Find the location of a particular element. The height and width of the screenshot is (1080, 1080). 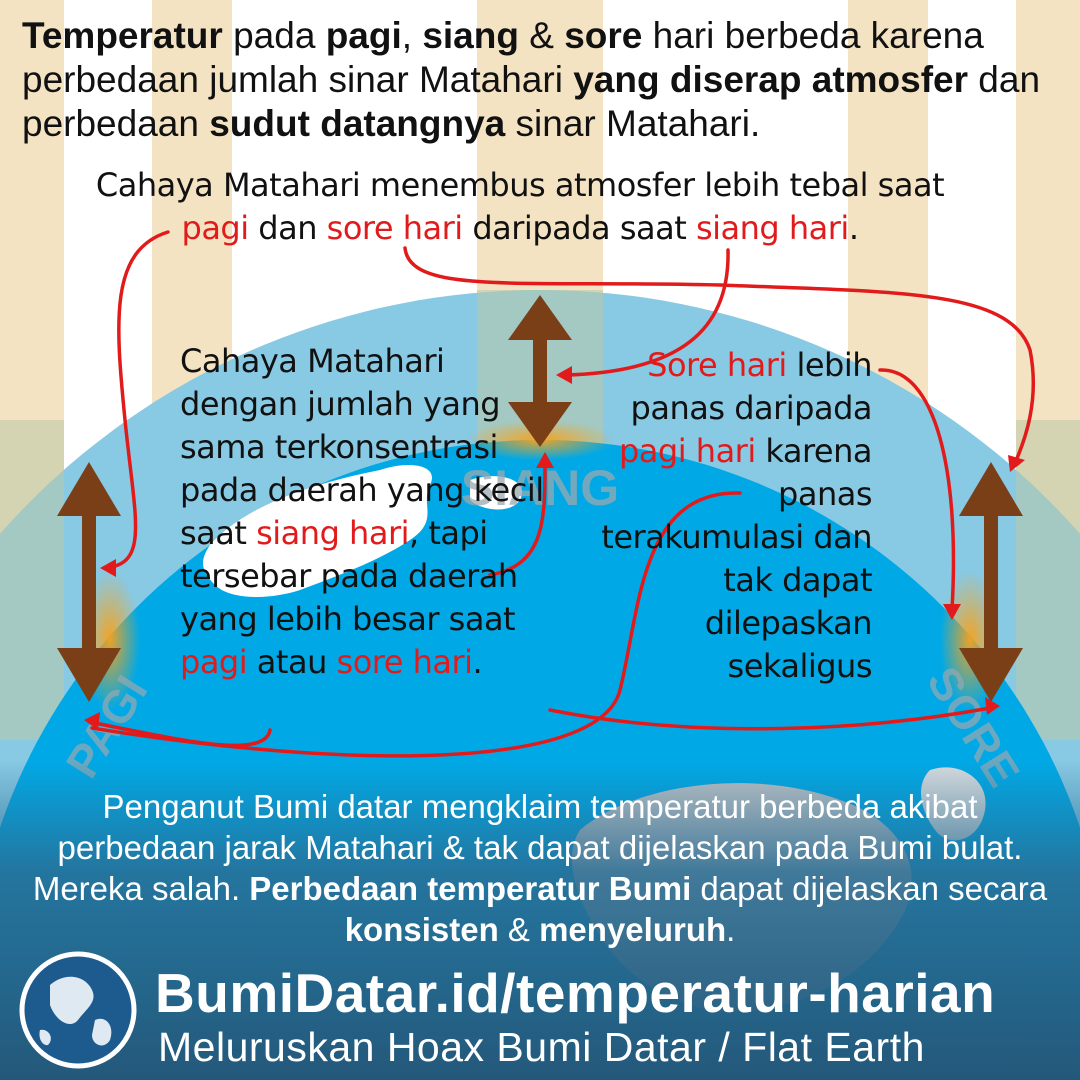

bottom-text: & is located at coordinates (519, 929).